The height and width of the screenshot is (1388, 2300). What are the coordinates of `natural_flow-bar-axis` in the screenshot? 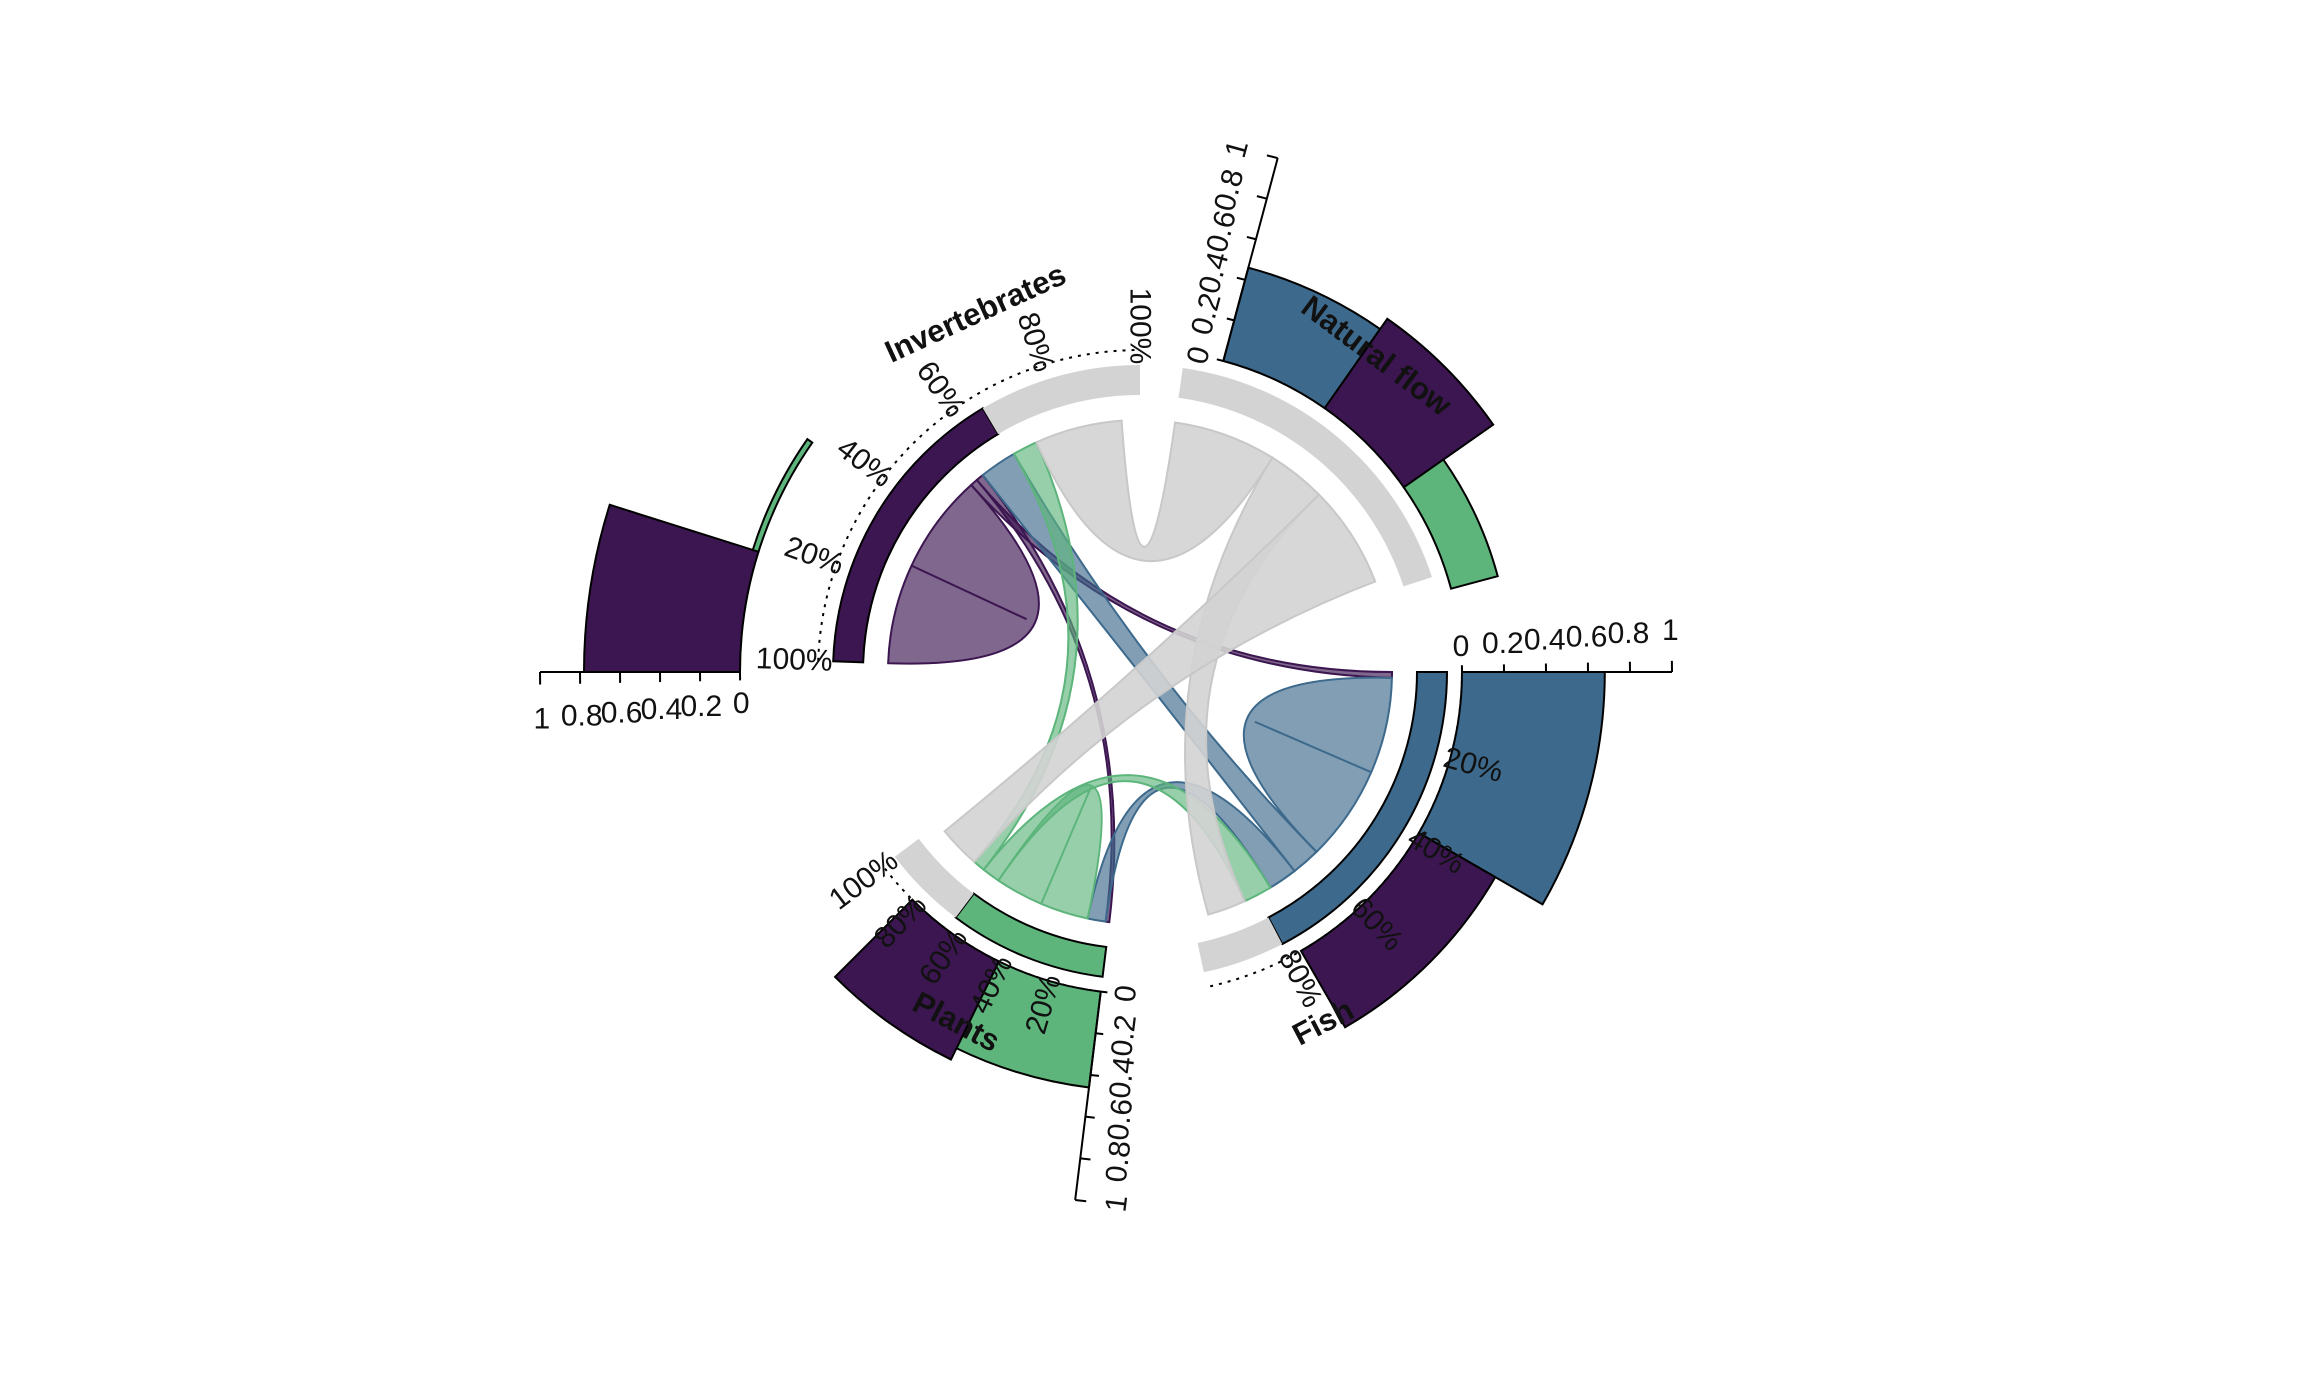 It's located at (1250, 259).